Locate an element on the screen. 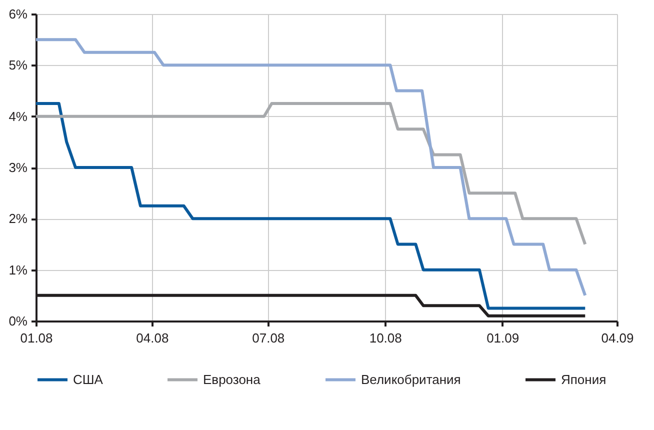 This screenshot has width=654, height=430. y-tick-label: 6% is located at coordinates (18, 14).